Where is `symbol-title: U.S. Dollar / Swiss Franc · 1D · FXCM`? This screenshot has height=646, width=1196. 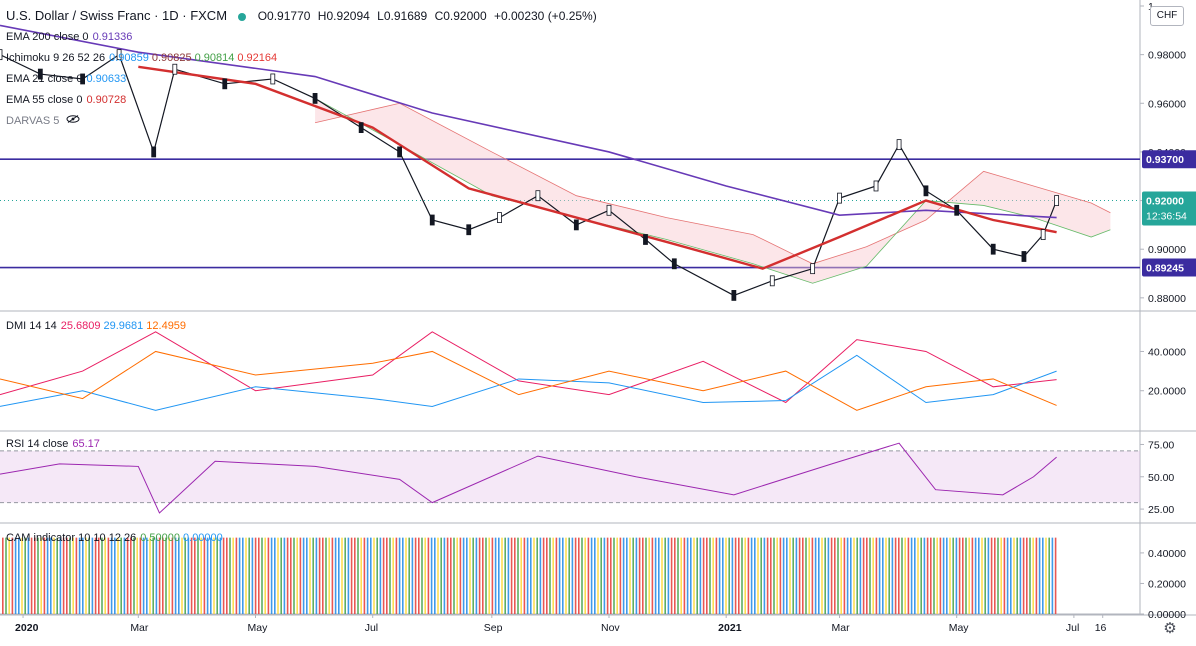
symbol-title: U.S. Dollar / Swiss Franc · 1D · FXCM is located at coordinates (117, 15).